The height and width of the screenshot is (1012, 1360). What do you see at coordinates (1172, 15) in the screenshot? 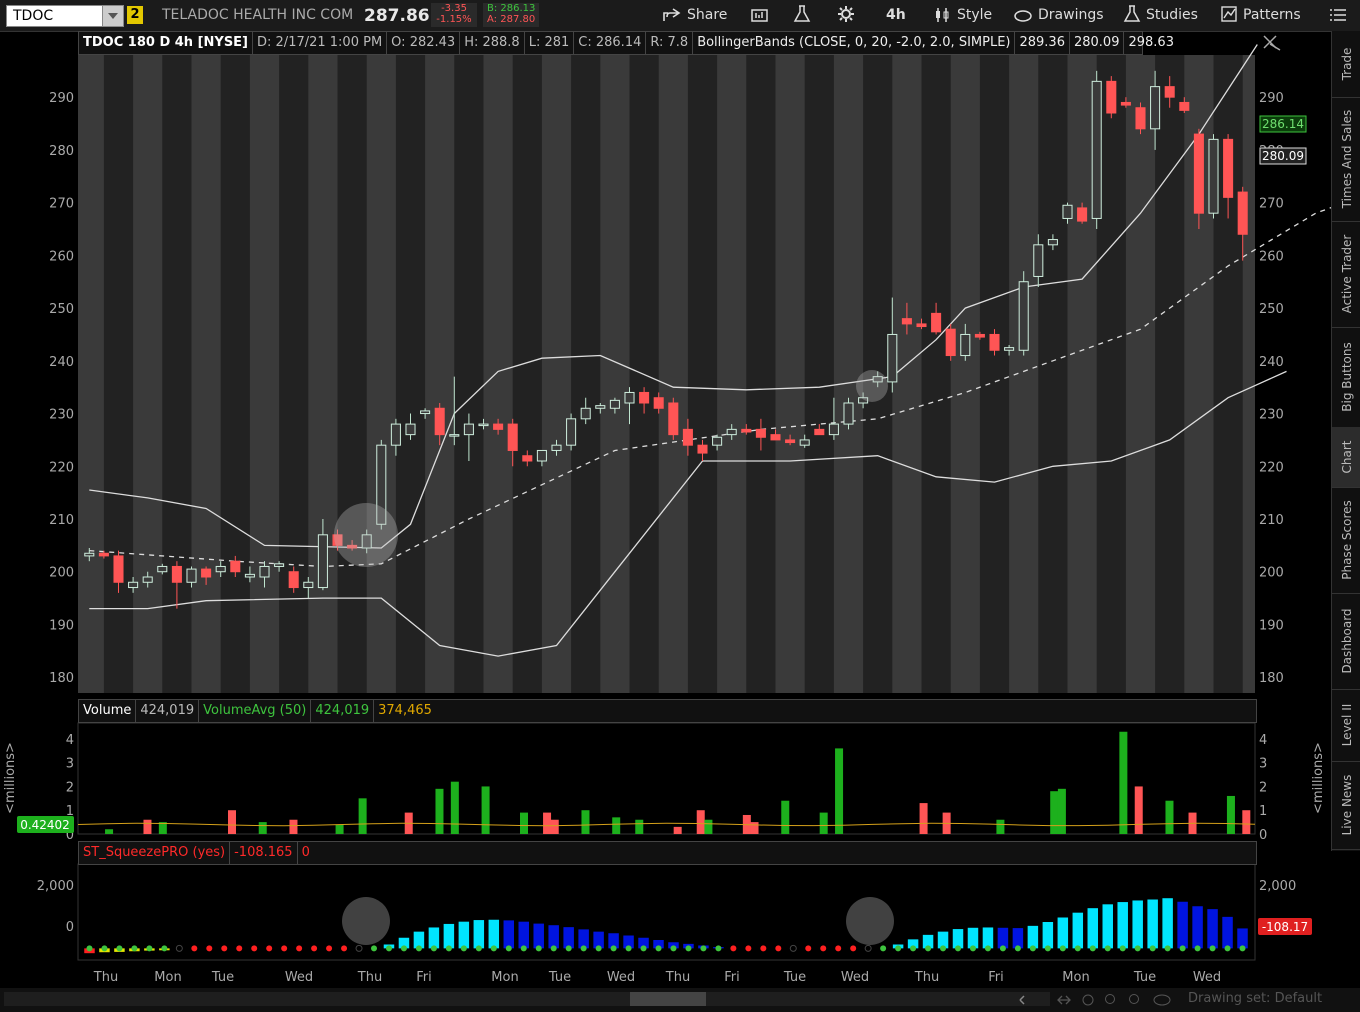
I see `studies-label: Studies` at bounding box center [1172, 15].